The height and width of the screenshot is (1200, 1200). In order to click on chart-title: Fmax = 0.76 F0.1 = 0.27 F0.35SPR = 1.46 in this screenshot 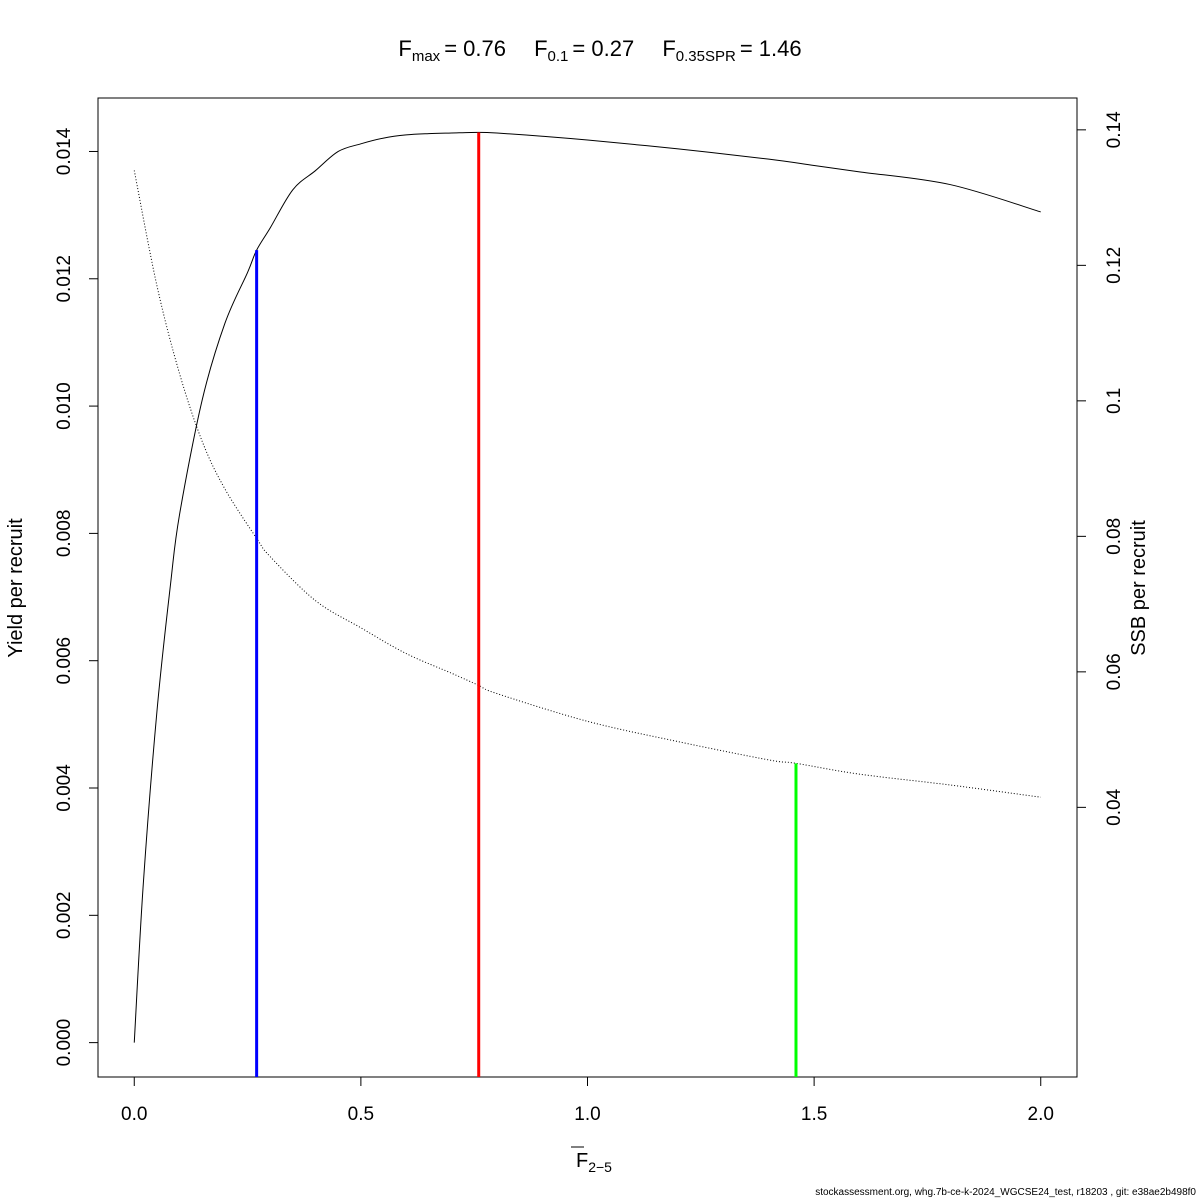, I will do `click(599, 50)`.